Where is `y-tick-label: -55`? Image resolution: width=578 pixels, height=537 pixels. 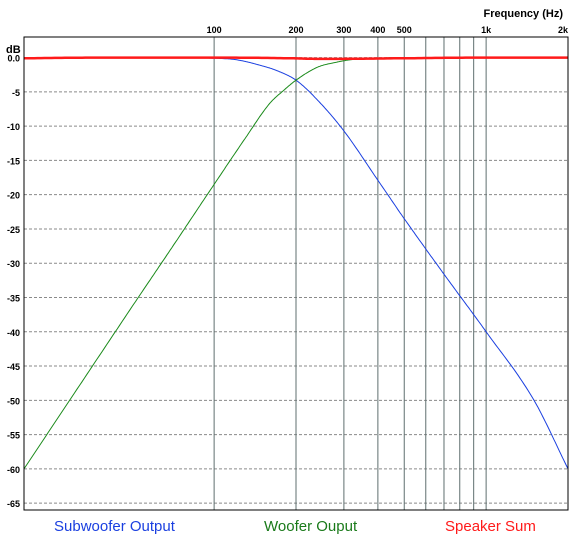
y-tick-label: -55 is located at coordinates (13, 436).